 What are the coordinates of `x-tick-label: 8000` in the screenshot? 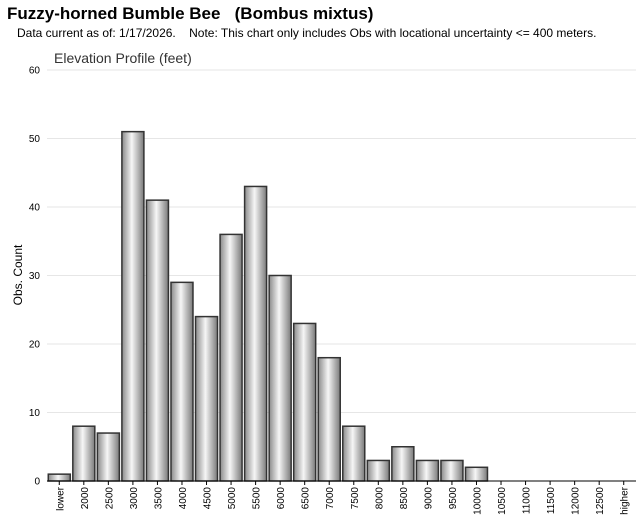 It's located at (379, 498).